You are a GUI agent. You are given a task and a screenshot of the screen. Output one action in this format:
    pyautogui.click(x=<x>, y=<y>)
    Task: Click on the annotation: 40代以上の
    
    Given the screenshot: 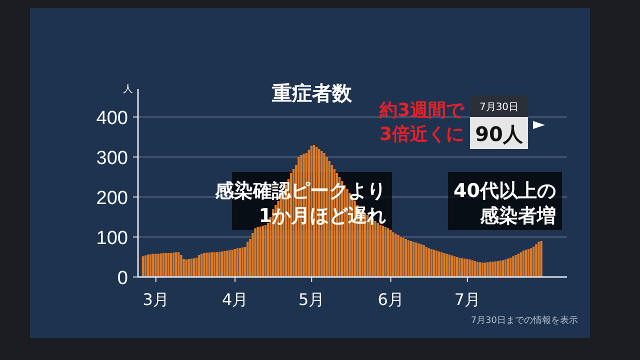 What is the action you would take?
    pyautogui.click(x=505, y=191)
    